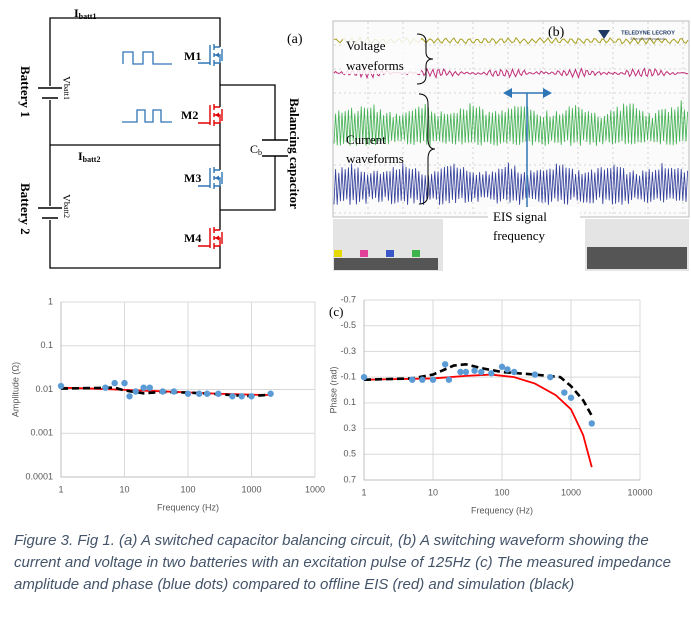 This screenshot has width=691, height=626. What do you see at coordinates (604, 34) in the screenshot?
I see `brand-logo` at bounding box center [604, 34].